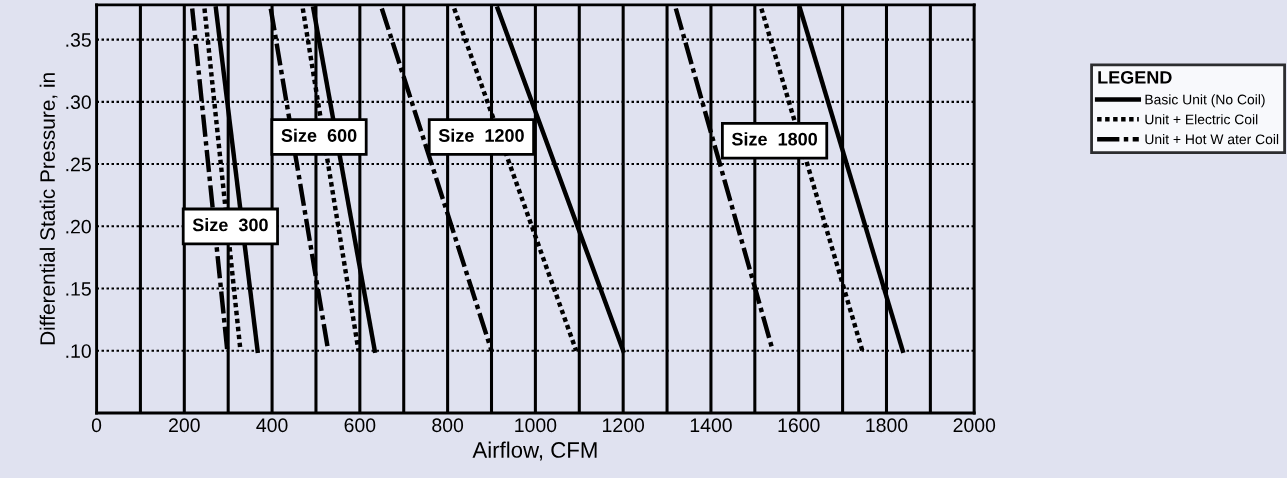 The height and width of the screenshot is (478, 1287). What do you see at coordinates (774, 139) in the screenshot?
I see `annotation: Size 1800` at bounding box center [774, 139].